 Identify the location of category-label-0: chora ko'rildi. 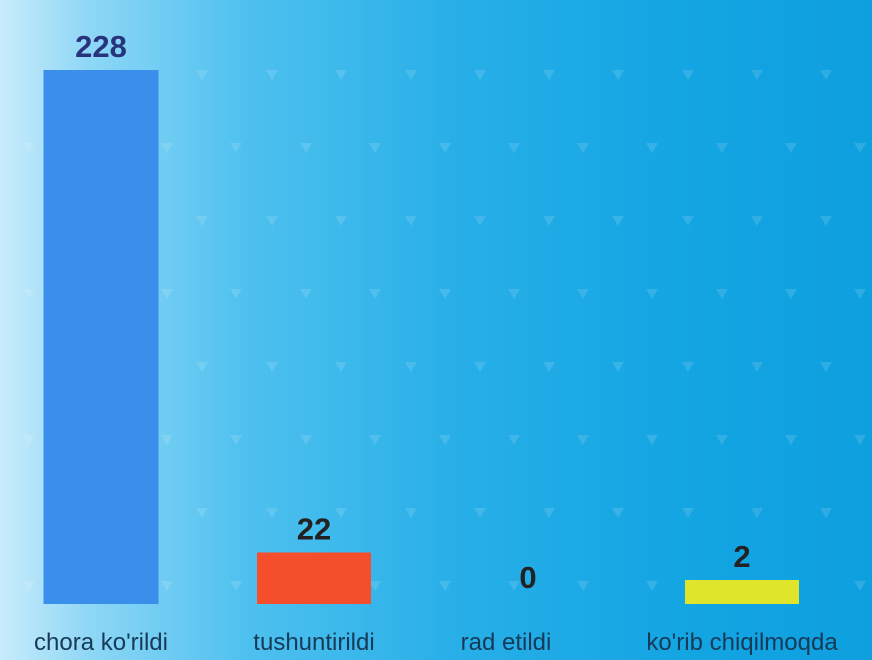
(101, 642).